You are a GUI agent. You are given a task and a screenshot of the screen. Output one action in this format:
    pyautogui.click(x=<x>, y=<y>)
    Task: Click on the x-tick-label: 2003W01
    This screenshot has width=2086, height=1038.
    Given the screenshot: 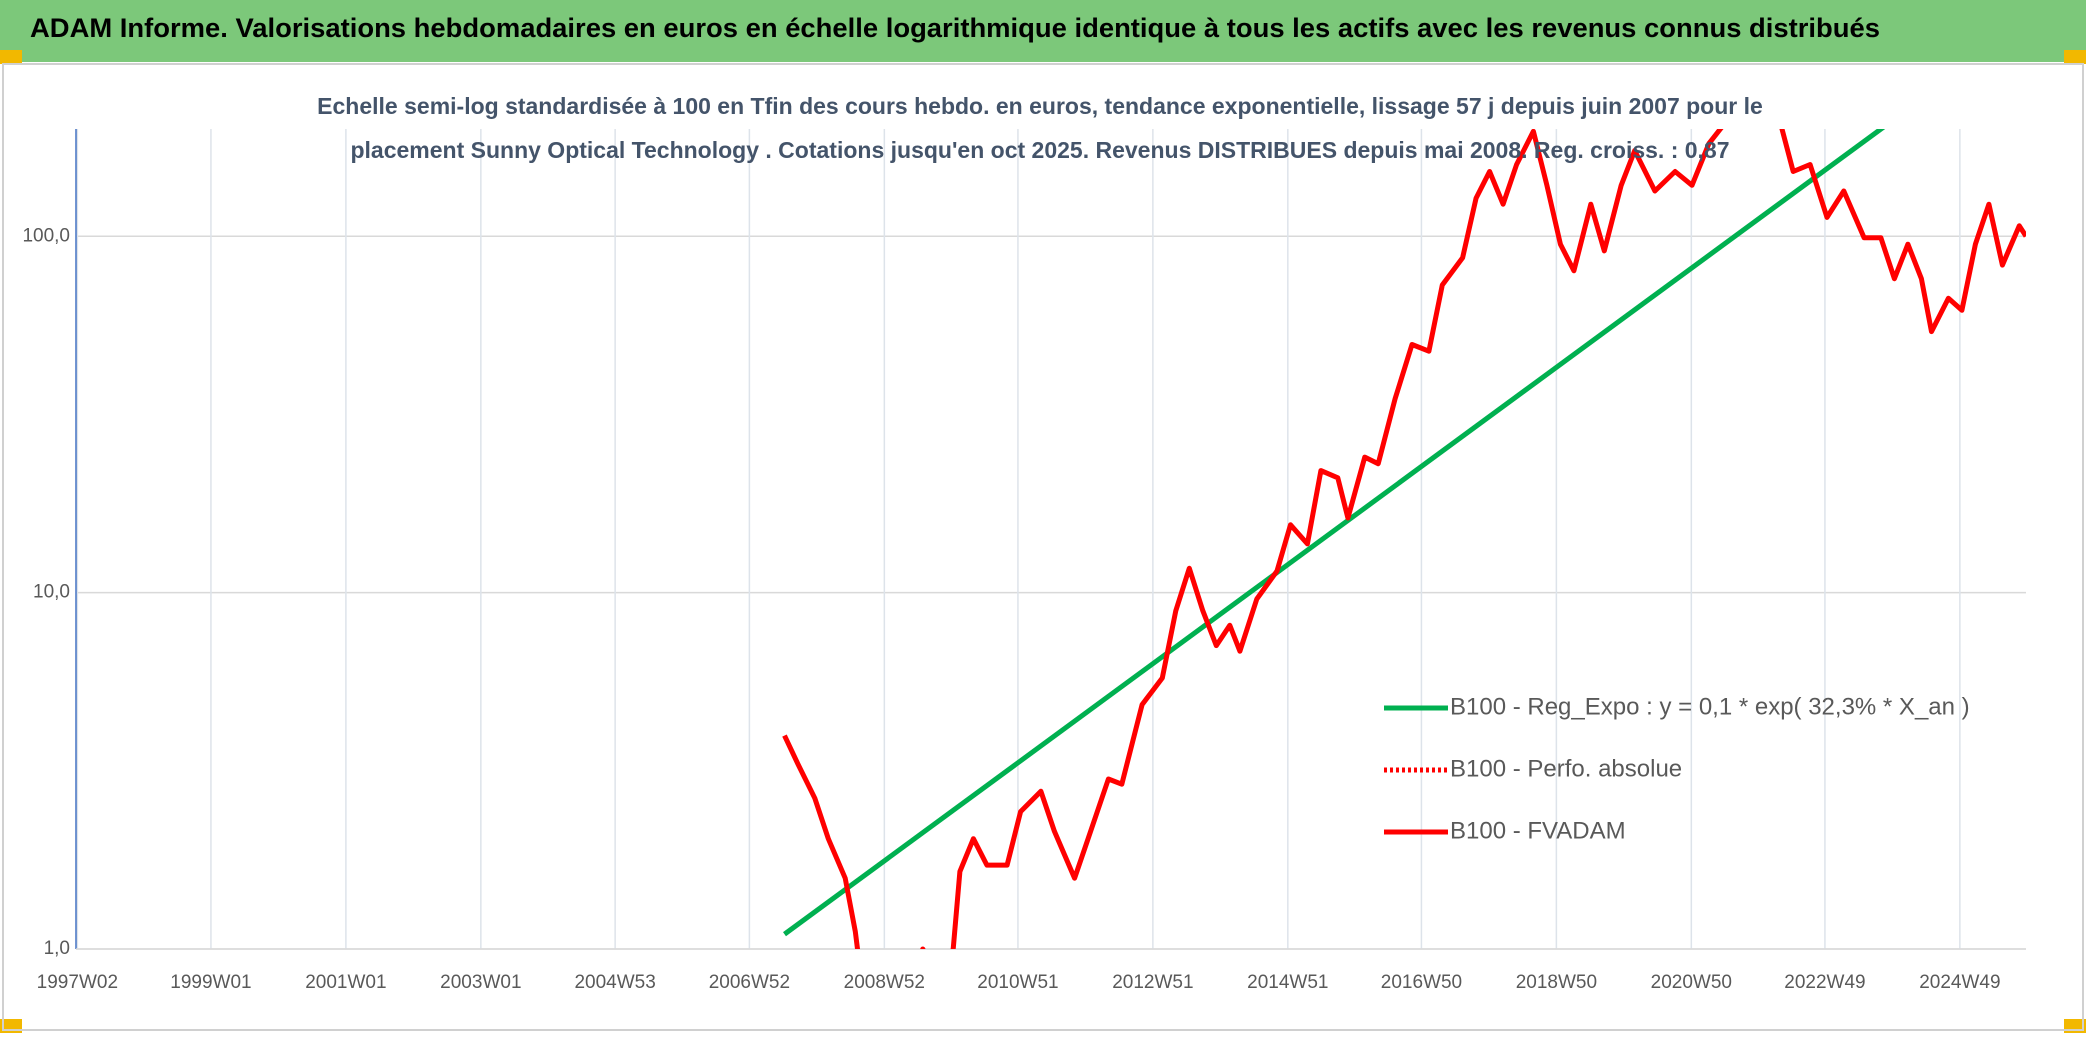 What is the action you would take?
    pyautogui.click(x=480, y=982)
    